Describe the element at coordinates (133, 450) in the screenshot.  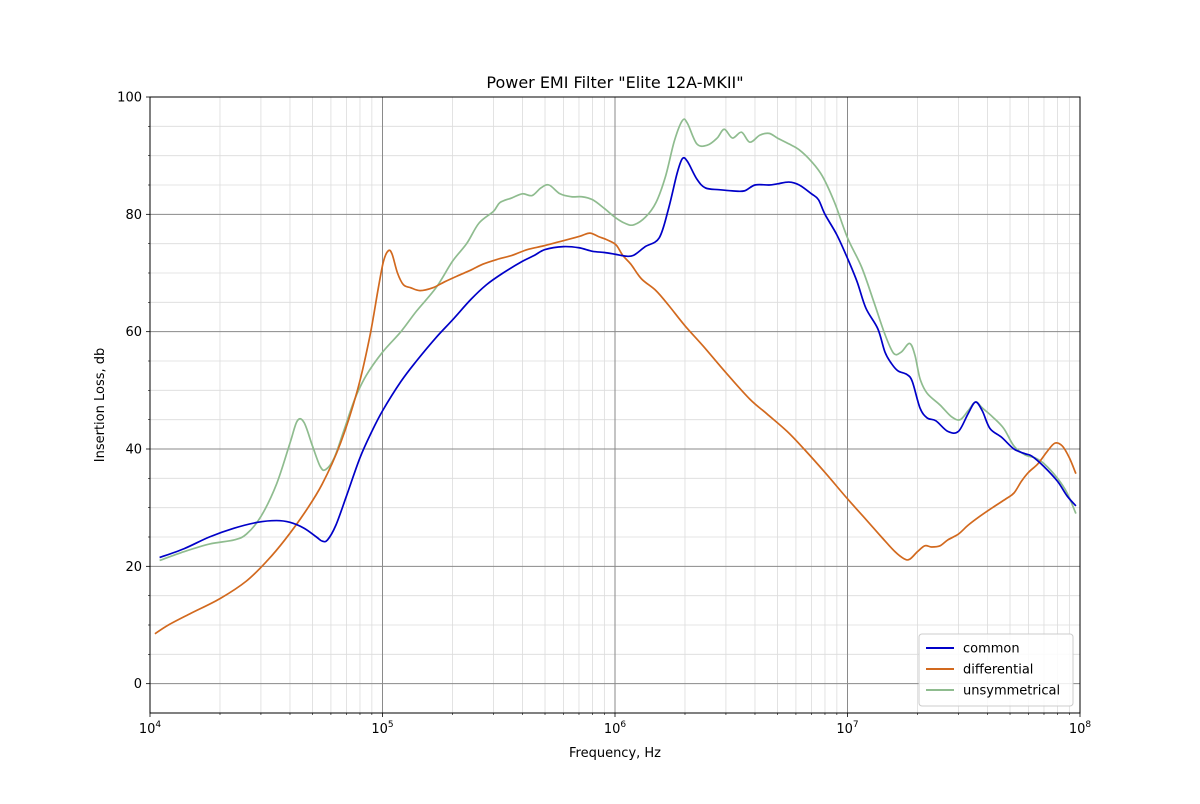
I see `y-tick-label: 40` at that location.